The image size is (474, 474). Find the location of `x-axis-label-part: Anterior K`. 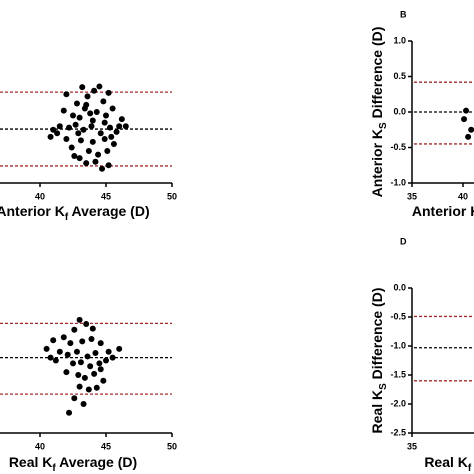

x-axis-label-part: Anterior K is located at coordinates (32, 211).